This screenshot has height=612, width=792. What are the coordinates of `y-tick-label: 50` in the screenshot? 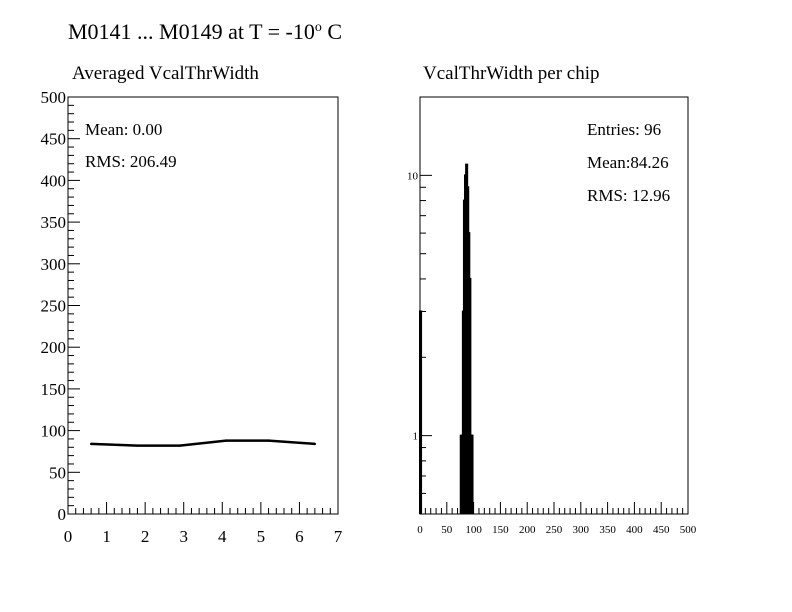 It's located at (57, 472).